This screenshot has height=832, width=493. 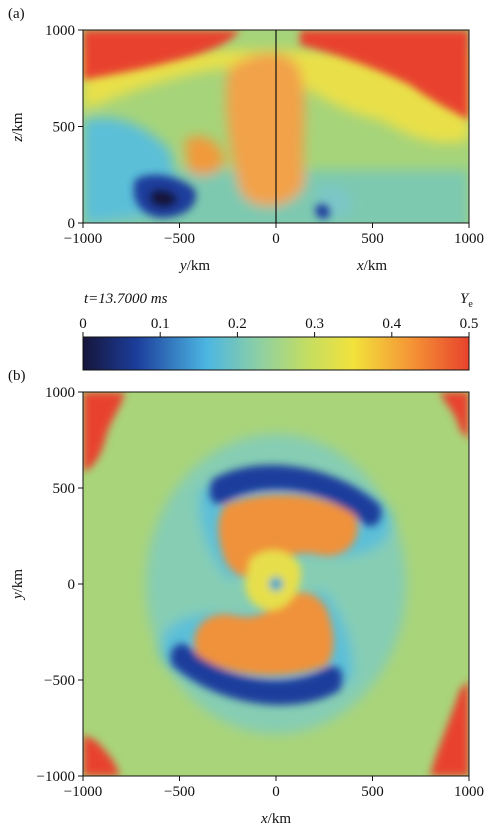 I want to click on panel-b-xtick-label: 1000, so click(x=469, y=792).